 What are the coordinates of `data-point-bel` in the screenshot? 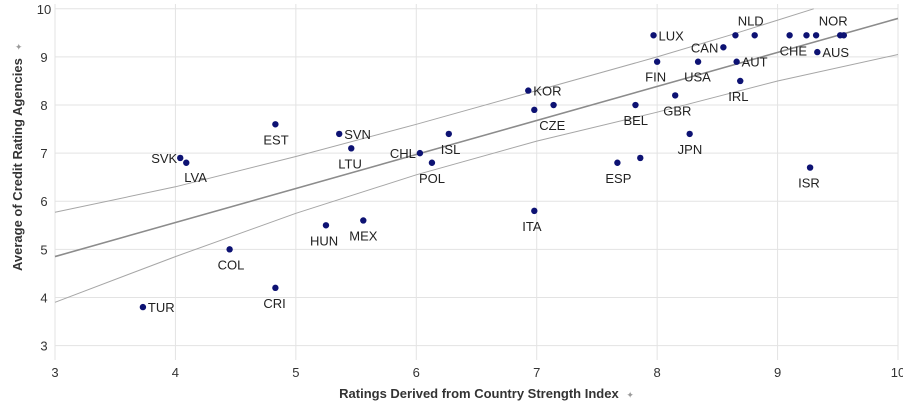 It's located at (635, 105).